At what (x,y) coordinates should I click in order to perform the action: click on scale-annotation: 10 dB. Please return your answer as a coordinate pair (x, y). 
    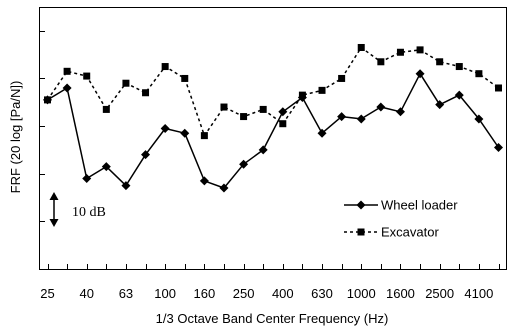
    Looking at the image, I should click on (77, 209).